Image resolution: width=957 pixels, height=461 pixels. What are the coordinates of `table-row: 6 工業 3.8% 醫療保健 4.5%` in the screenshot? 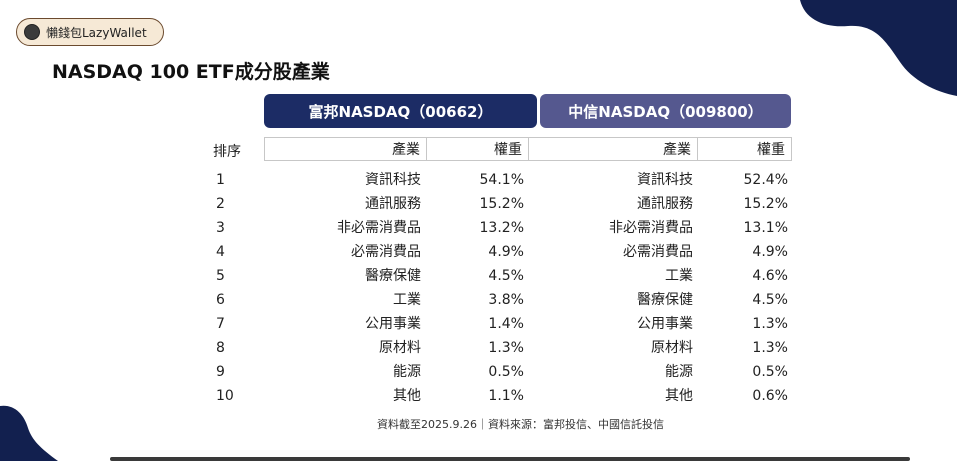 It's located at (478, 300).